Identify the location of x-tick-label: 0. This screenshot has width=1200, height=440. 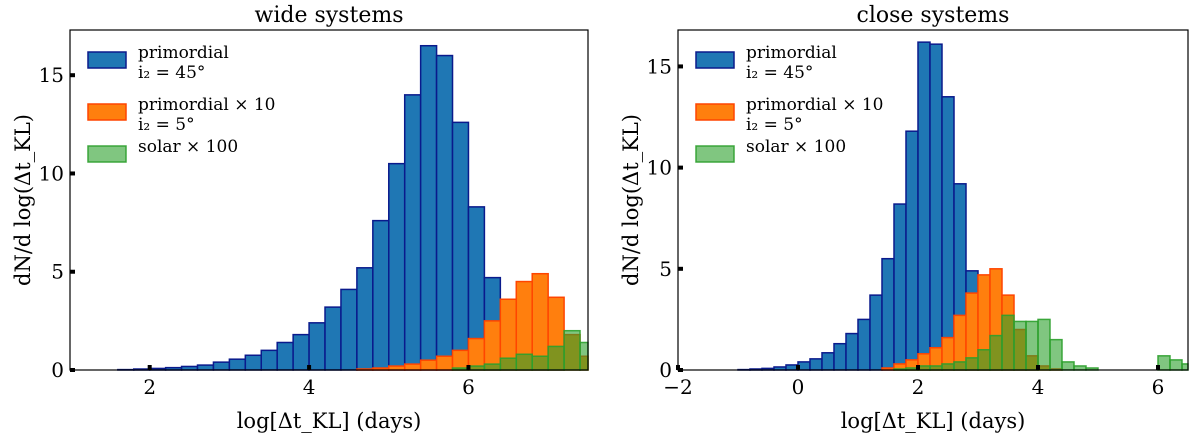
(798, 387).